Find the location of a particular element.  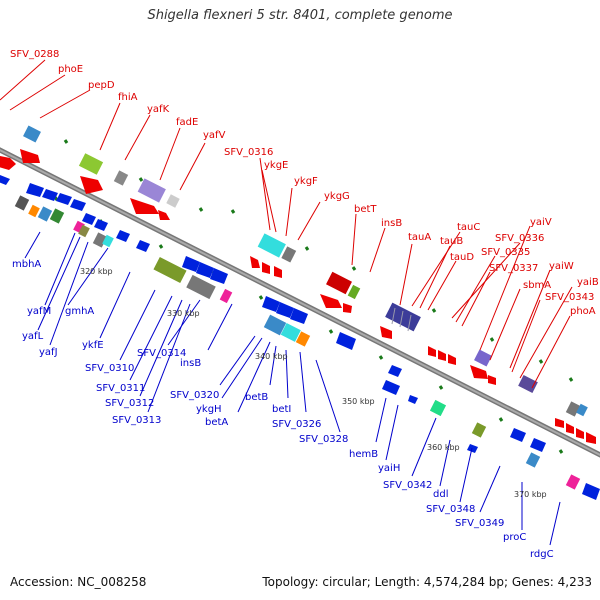

kbp-label: 360 kbp is located at coordinates (443, 447).